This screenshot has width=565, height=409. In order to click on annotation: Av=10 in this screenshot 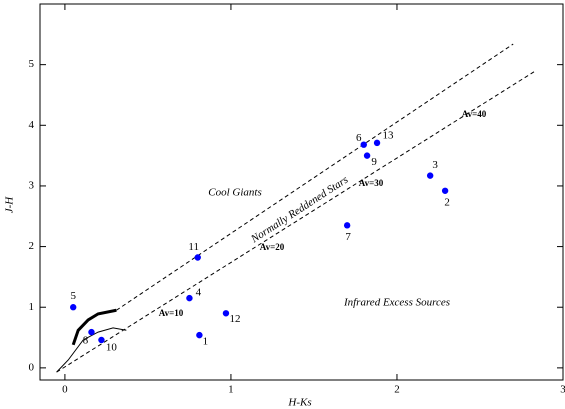, I will do `click(171, 313)`.